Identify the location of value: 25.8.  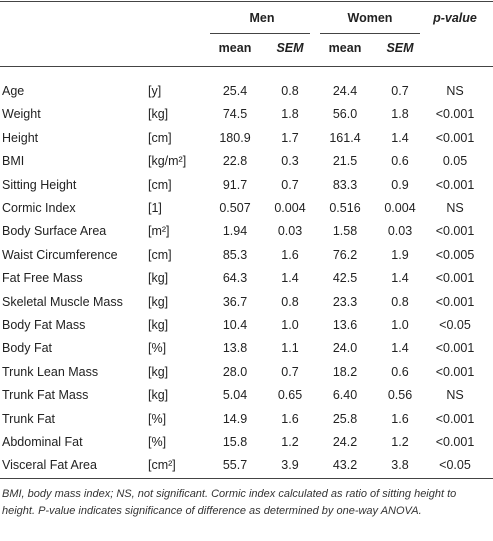
(345, 418).